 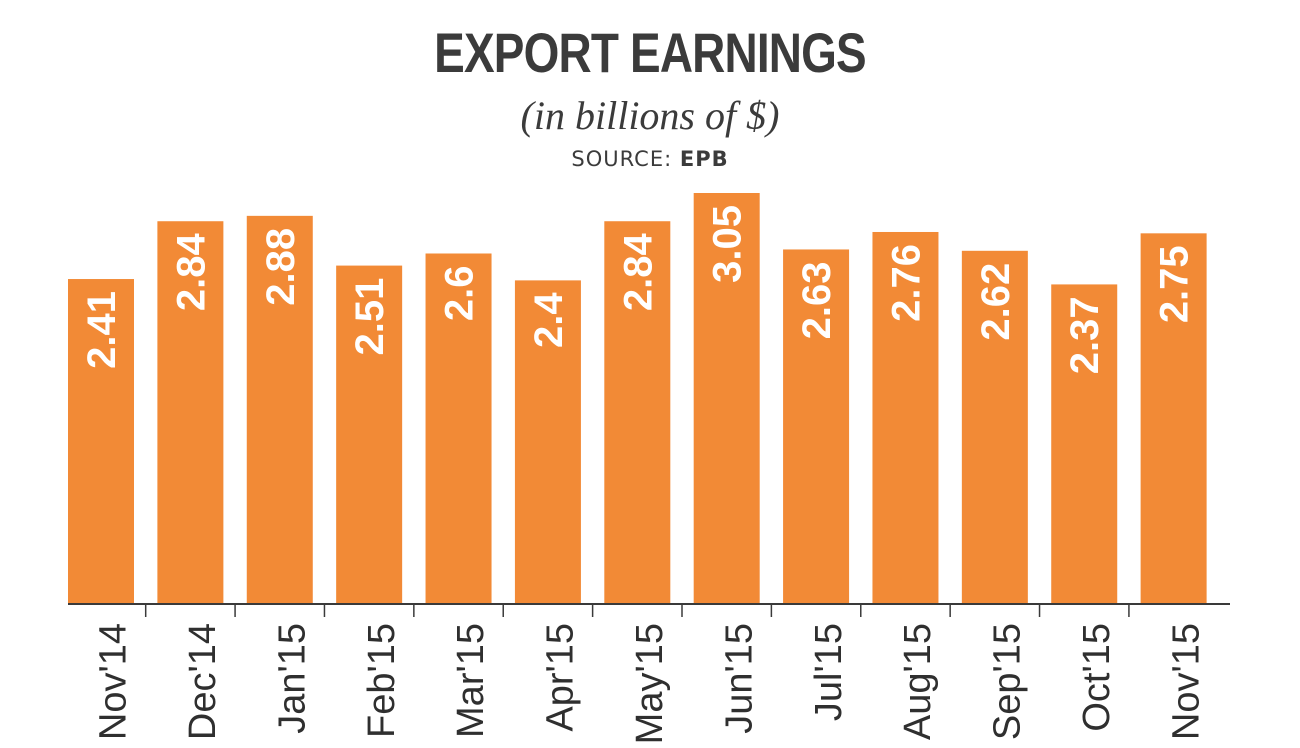 I want to click on category-label-4: Mar'15, so click(x=471, y=680).